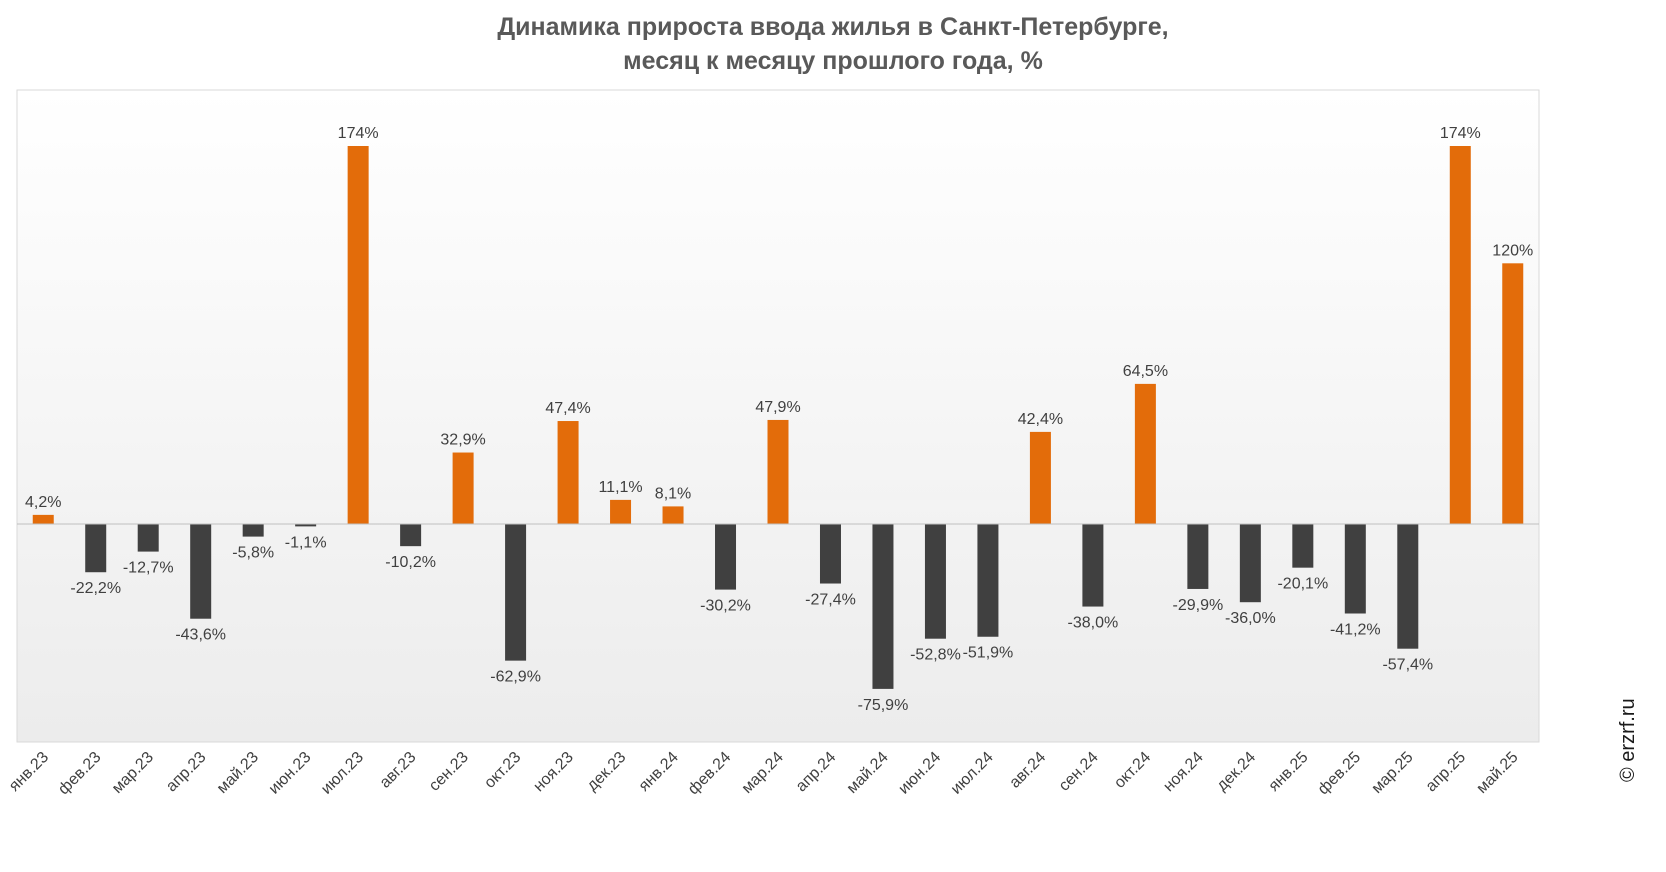 This screenshot has width=1666, height=872. Describe the element at coordinates (1040, 477) in the screenshot. I see `bar-авг.24` at that location.